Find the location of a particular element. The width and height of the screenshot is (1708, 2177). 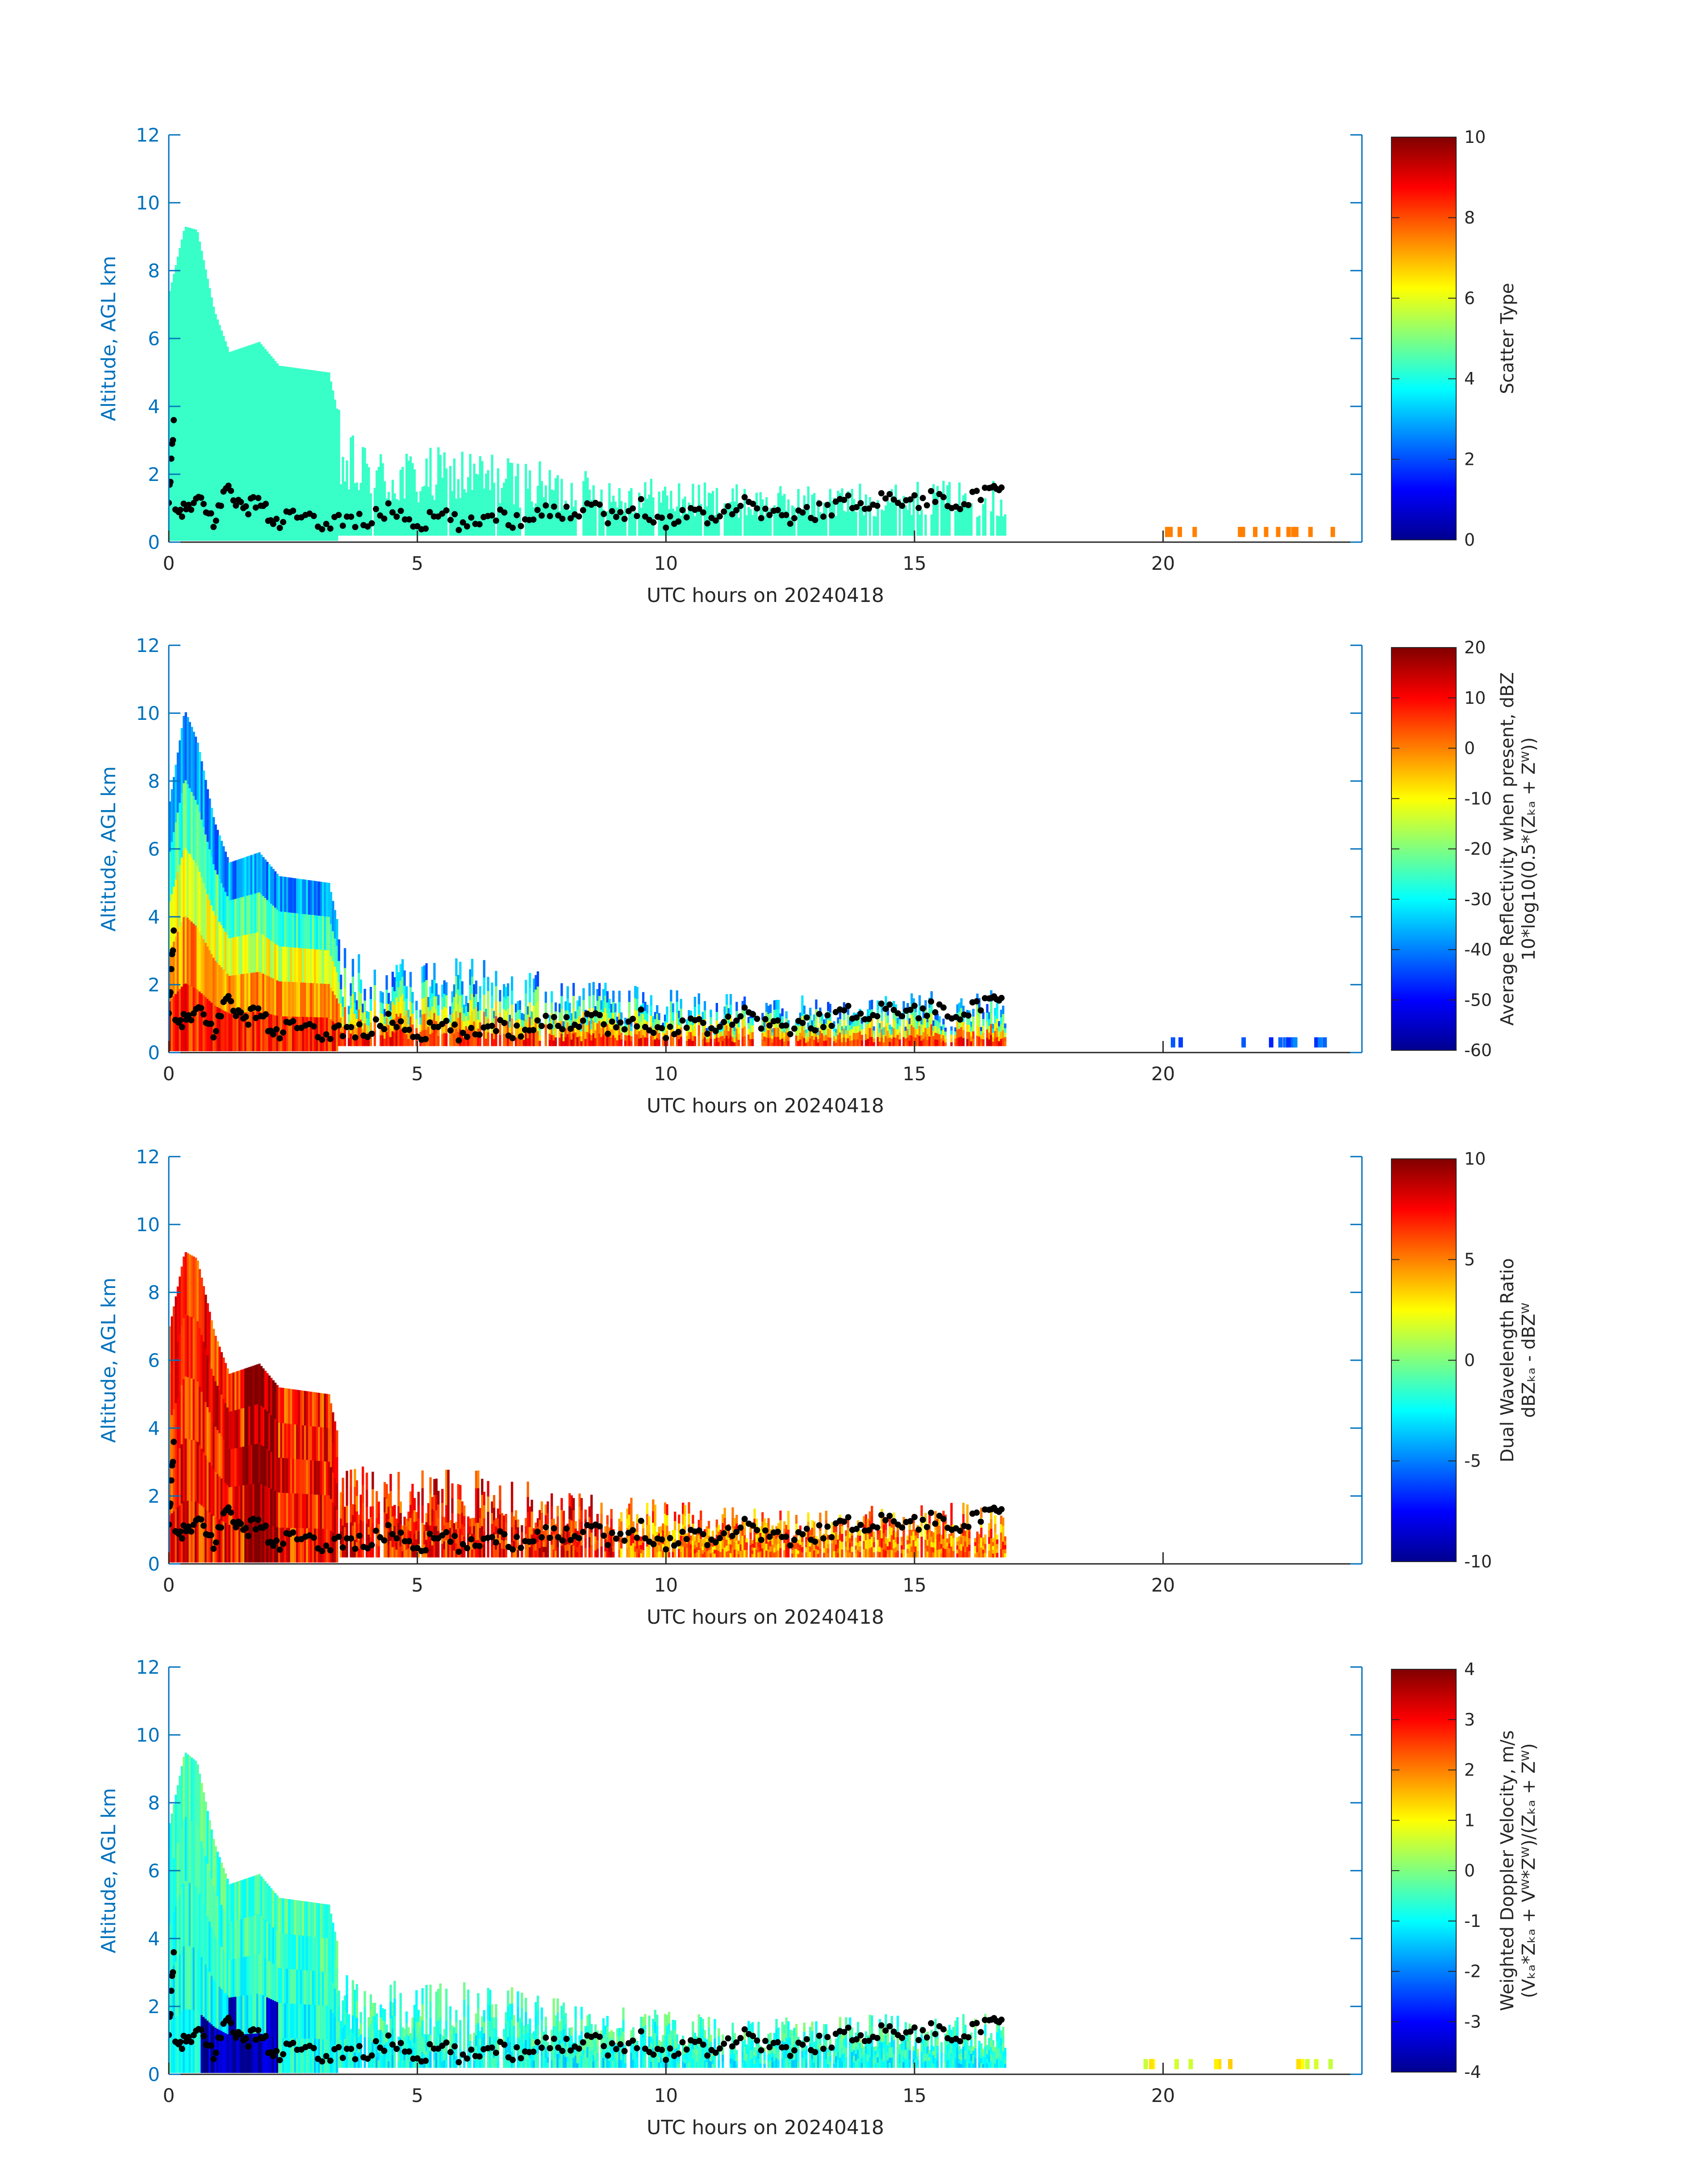

x-tick-label: 0 is located at coordinates (169, 563).